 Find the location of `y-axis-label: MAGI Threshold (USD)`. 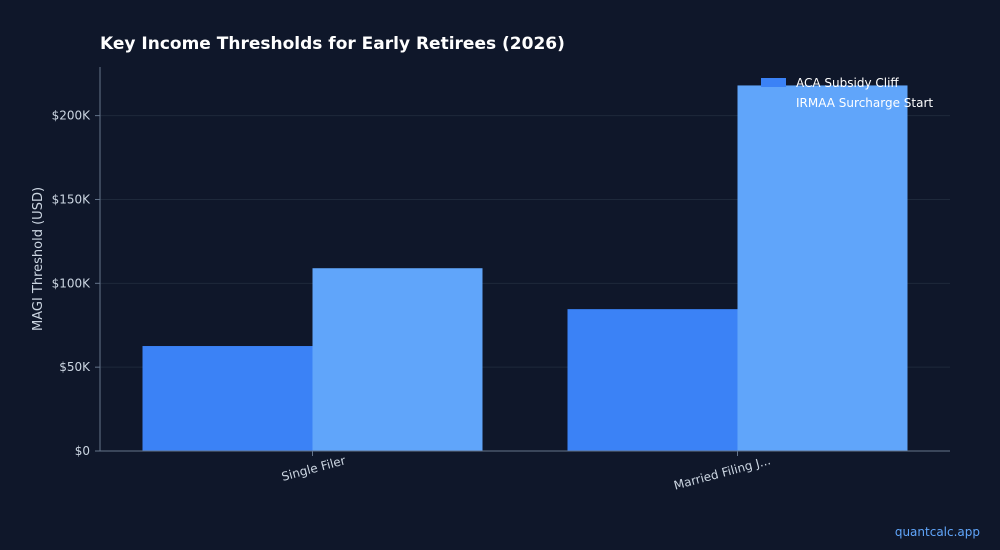

y-axis-label: MAGI Threshold (USD) is located at coordinates (38, 259).